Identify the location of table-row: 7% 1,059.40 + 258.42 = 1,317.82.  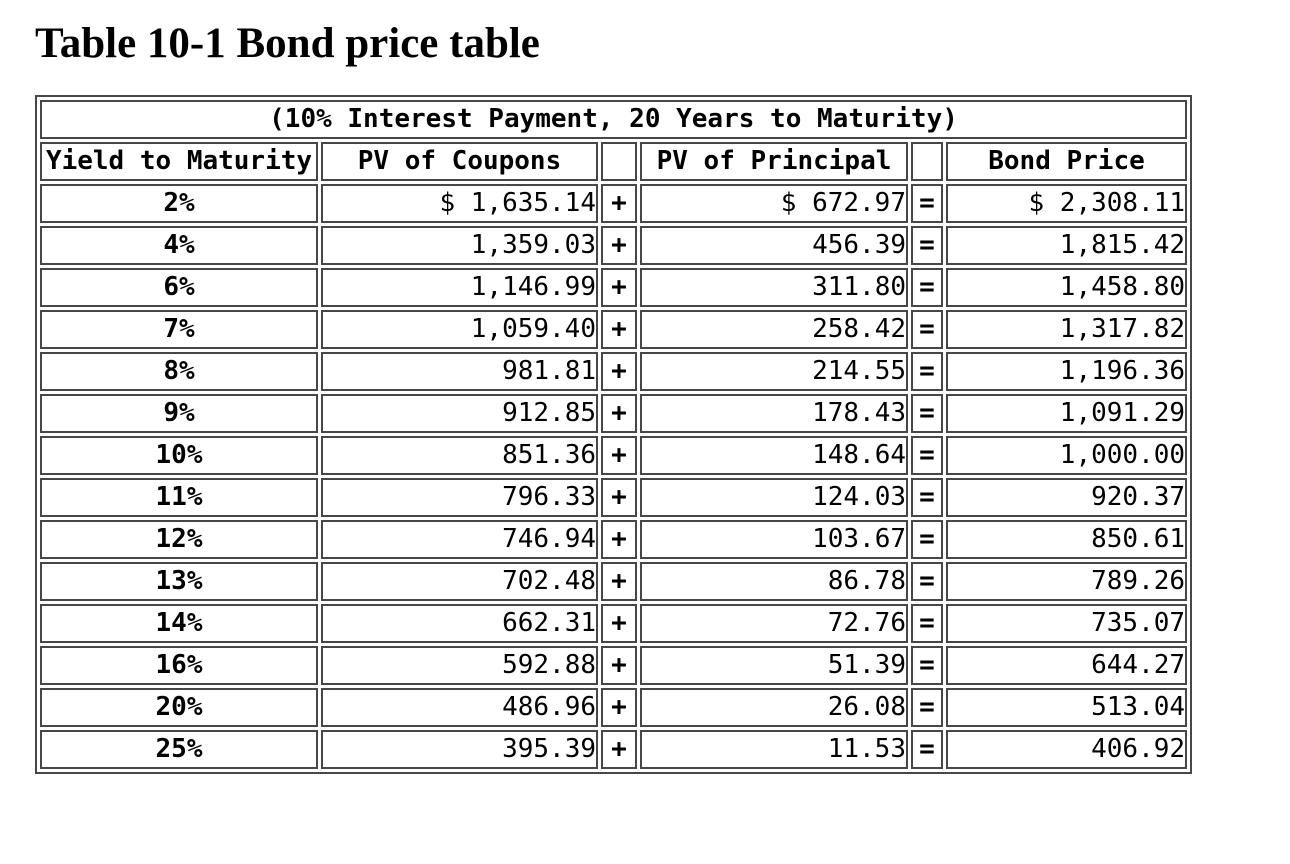
(614, 330).